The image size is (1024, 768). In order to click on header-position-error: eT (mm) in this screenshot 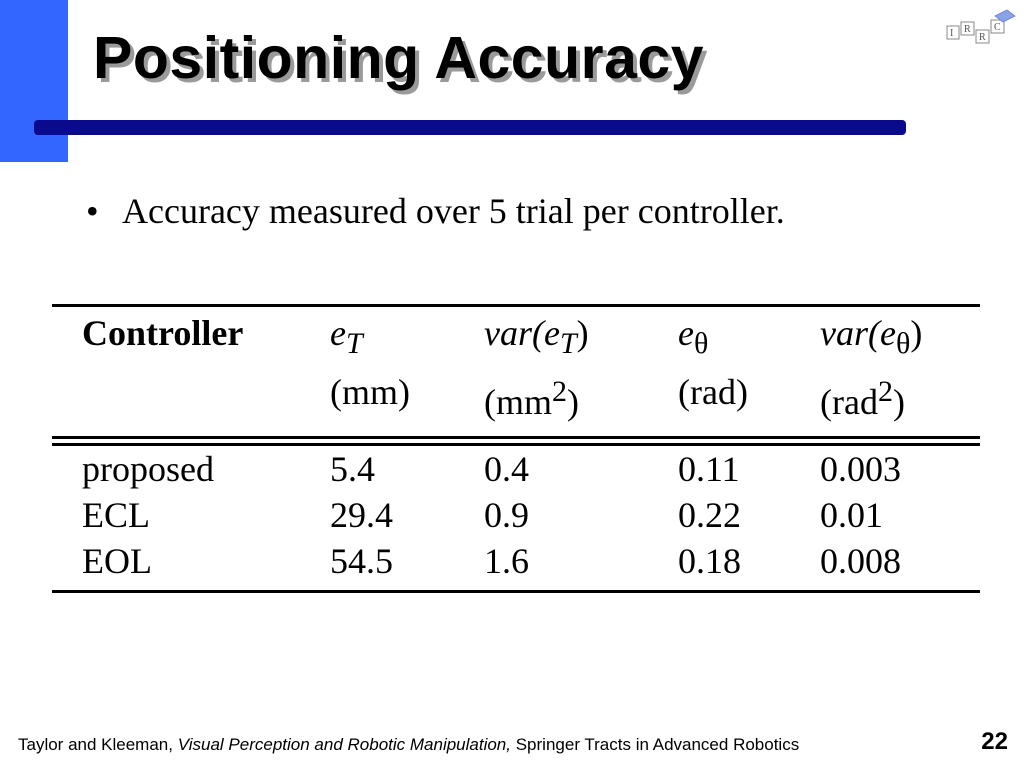, I will do `click(370, 363)`.